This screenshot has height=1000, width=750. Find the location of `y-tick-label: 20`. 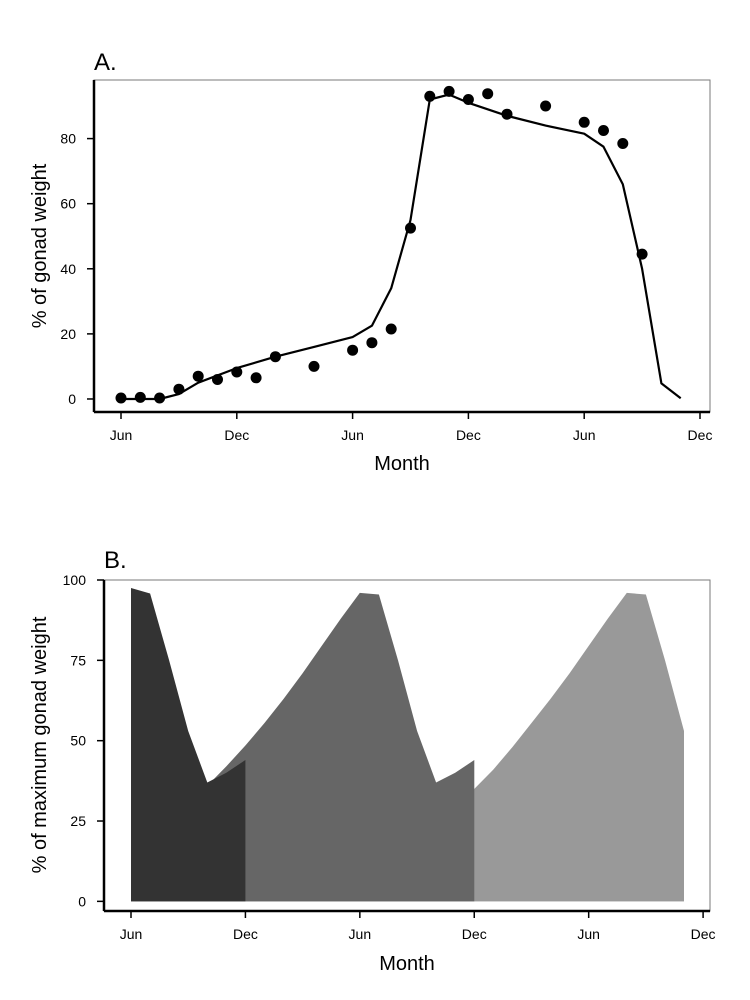

y-tick-label: 20 is located at coordinates (68, 334).